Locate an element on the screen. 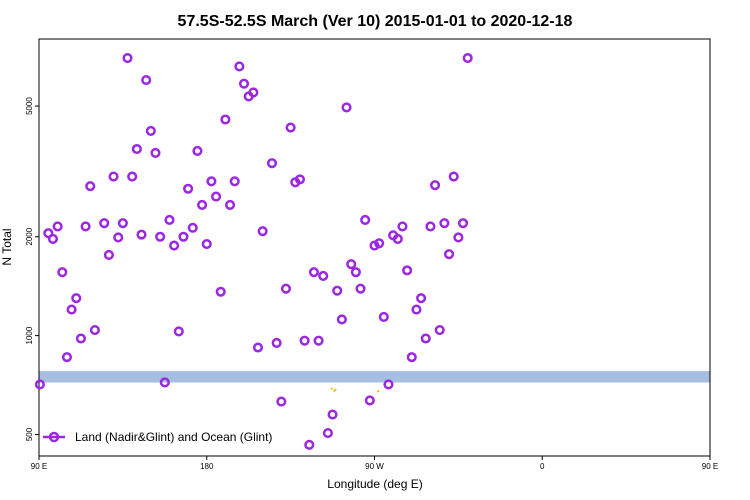 Image resolution: width=750 pixels, height=500 pixels. legend-marker is located at coordinates (54, 437).